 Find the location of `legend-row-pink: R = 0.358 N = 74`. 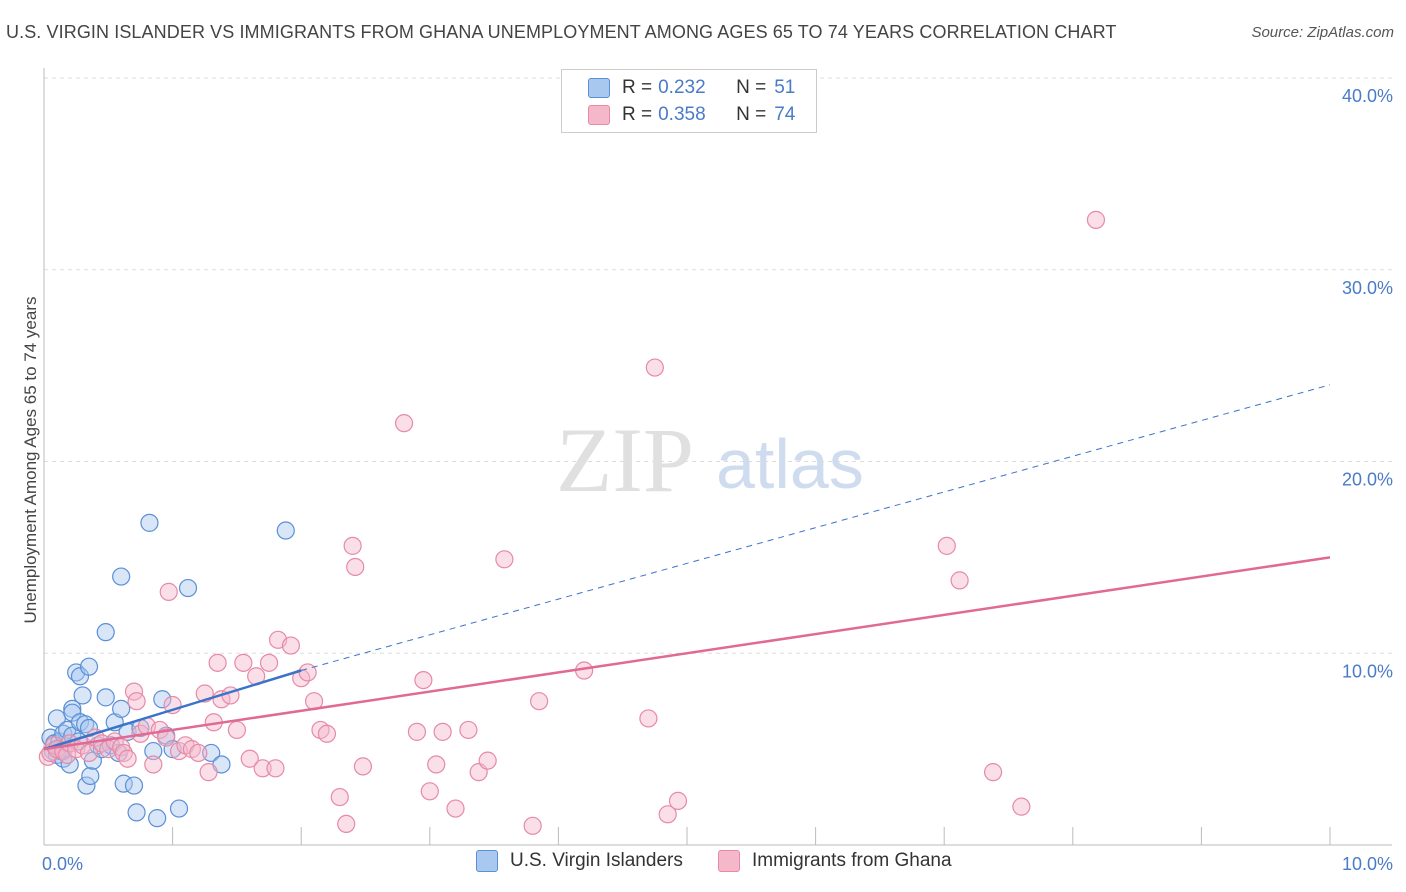

legend-row-pink: R = 0.358 N = 74 is located at coordinates (691, 115).